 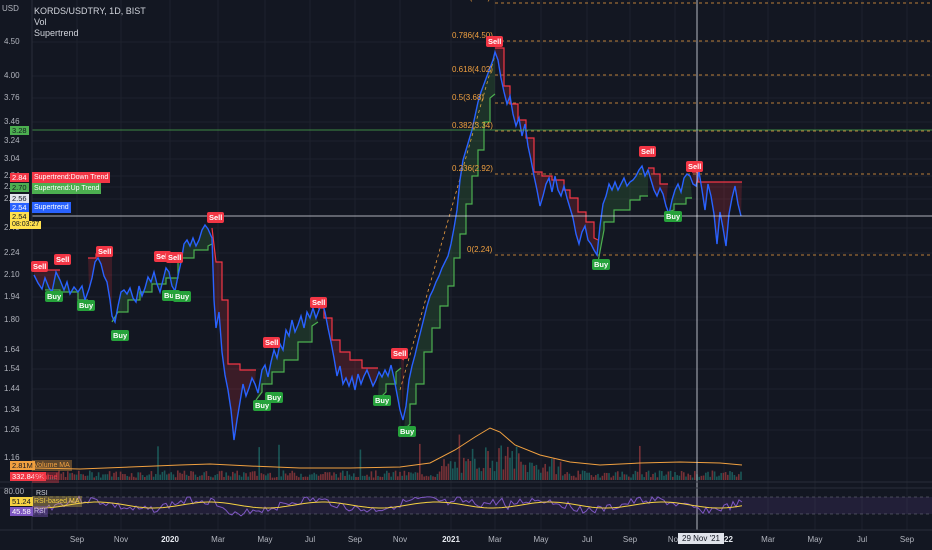 What do you see at coordinates (12, 296) in the screenshot?
I see `price-tick: 1.94` at bounding box center [12, 296].